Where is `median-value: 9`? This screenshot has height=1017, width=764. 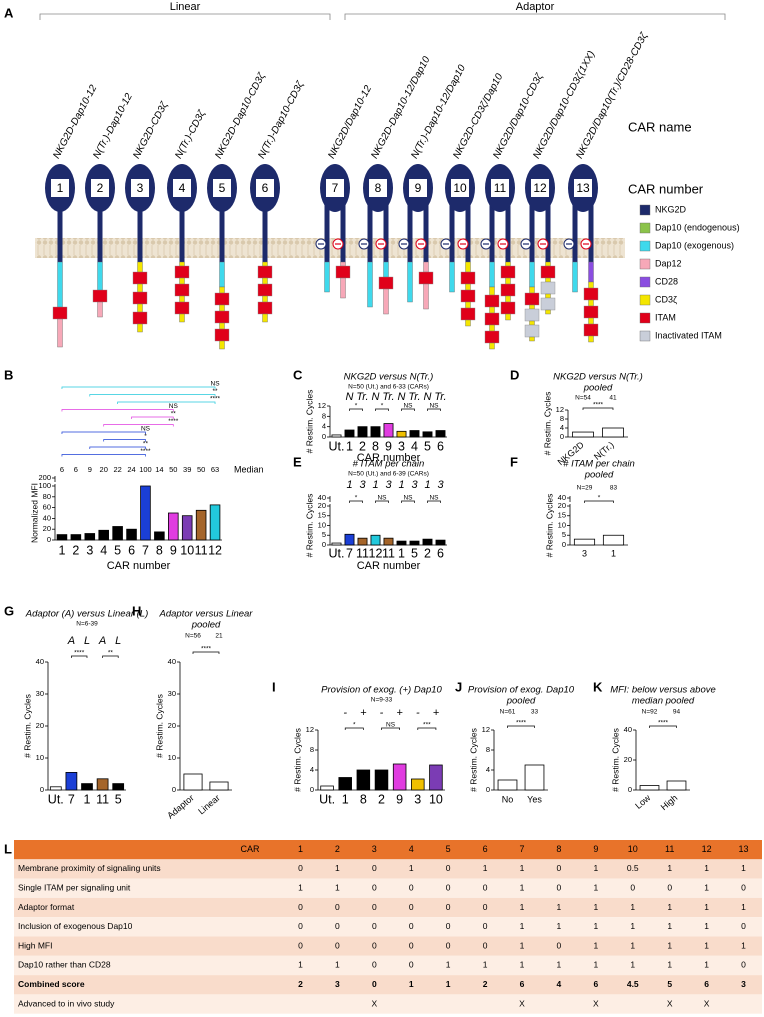 median-value: 9 is located at coordinates (90, 469).